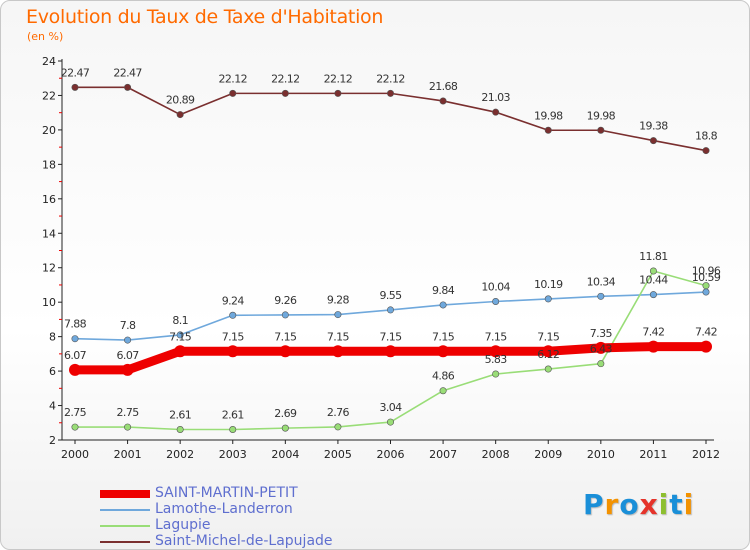 The image size is (750, 550). What do you see at coordinates (548, 454) in the screenshot?
I see `x-tick-label: 2009` at bounding box center [548, 454].